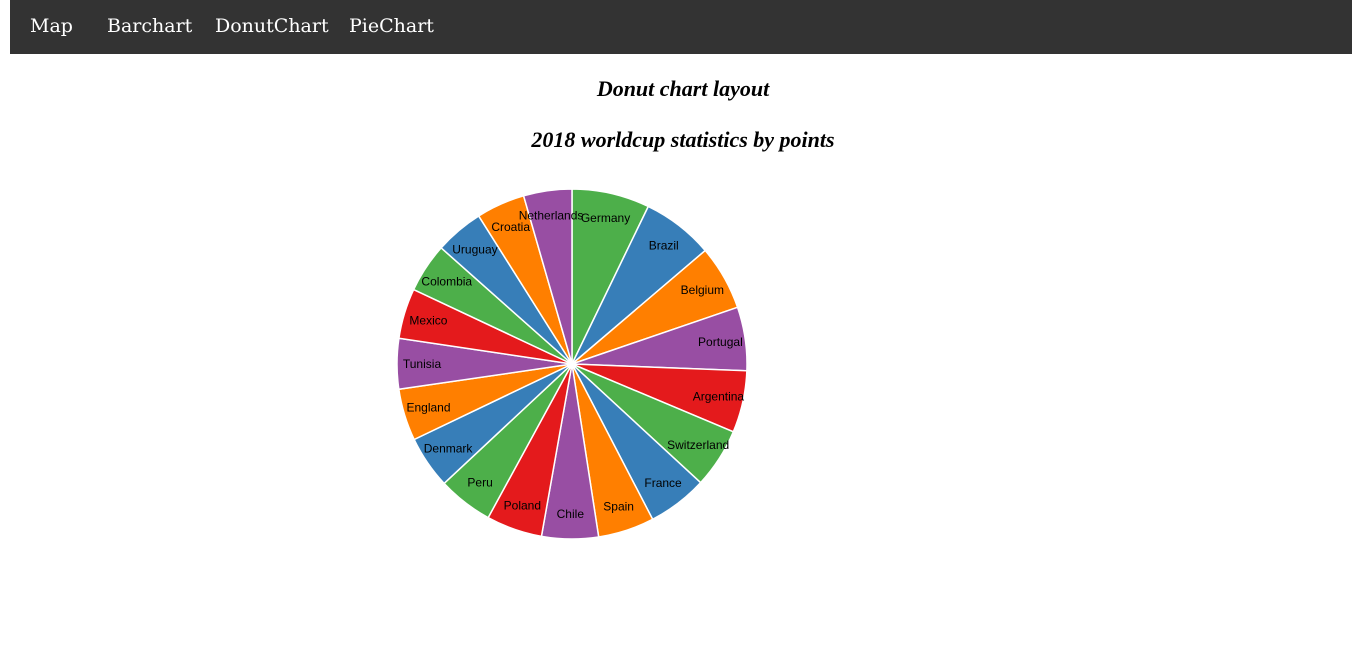 The width and height of the screenshot is (1352, 651). Describe the element at coordinates (681, 27) in the screenshot. I see `top-navbar: Map Barchart DonutChart PieChart` at that location.